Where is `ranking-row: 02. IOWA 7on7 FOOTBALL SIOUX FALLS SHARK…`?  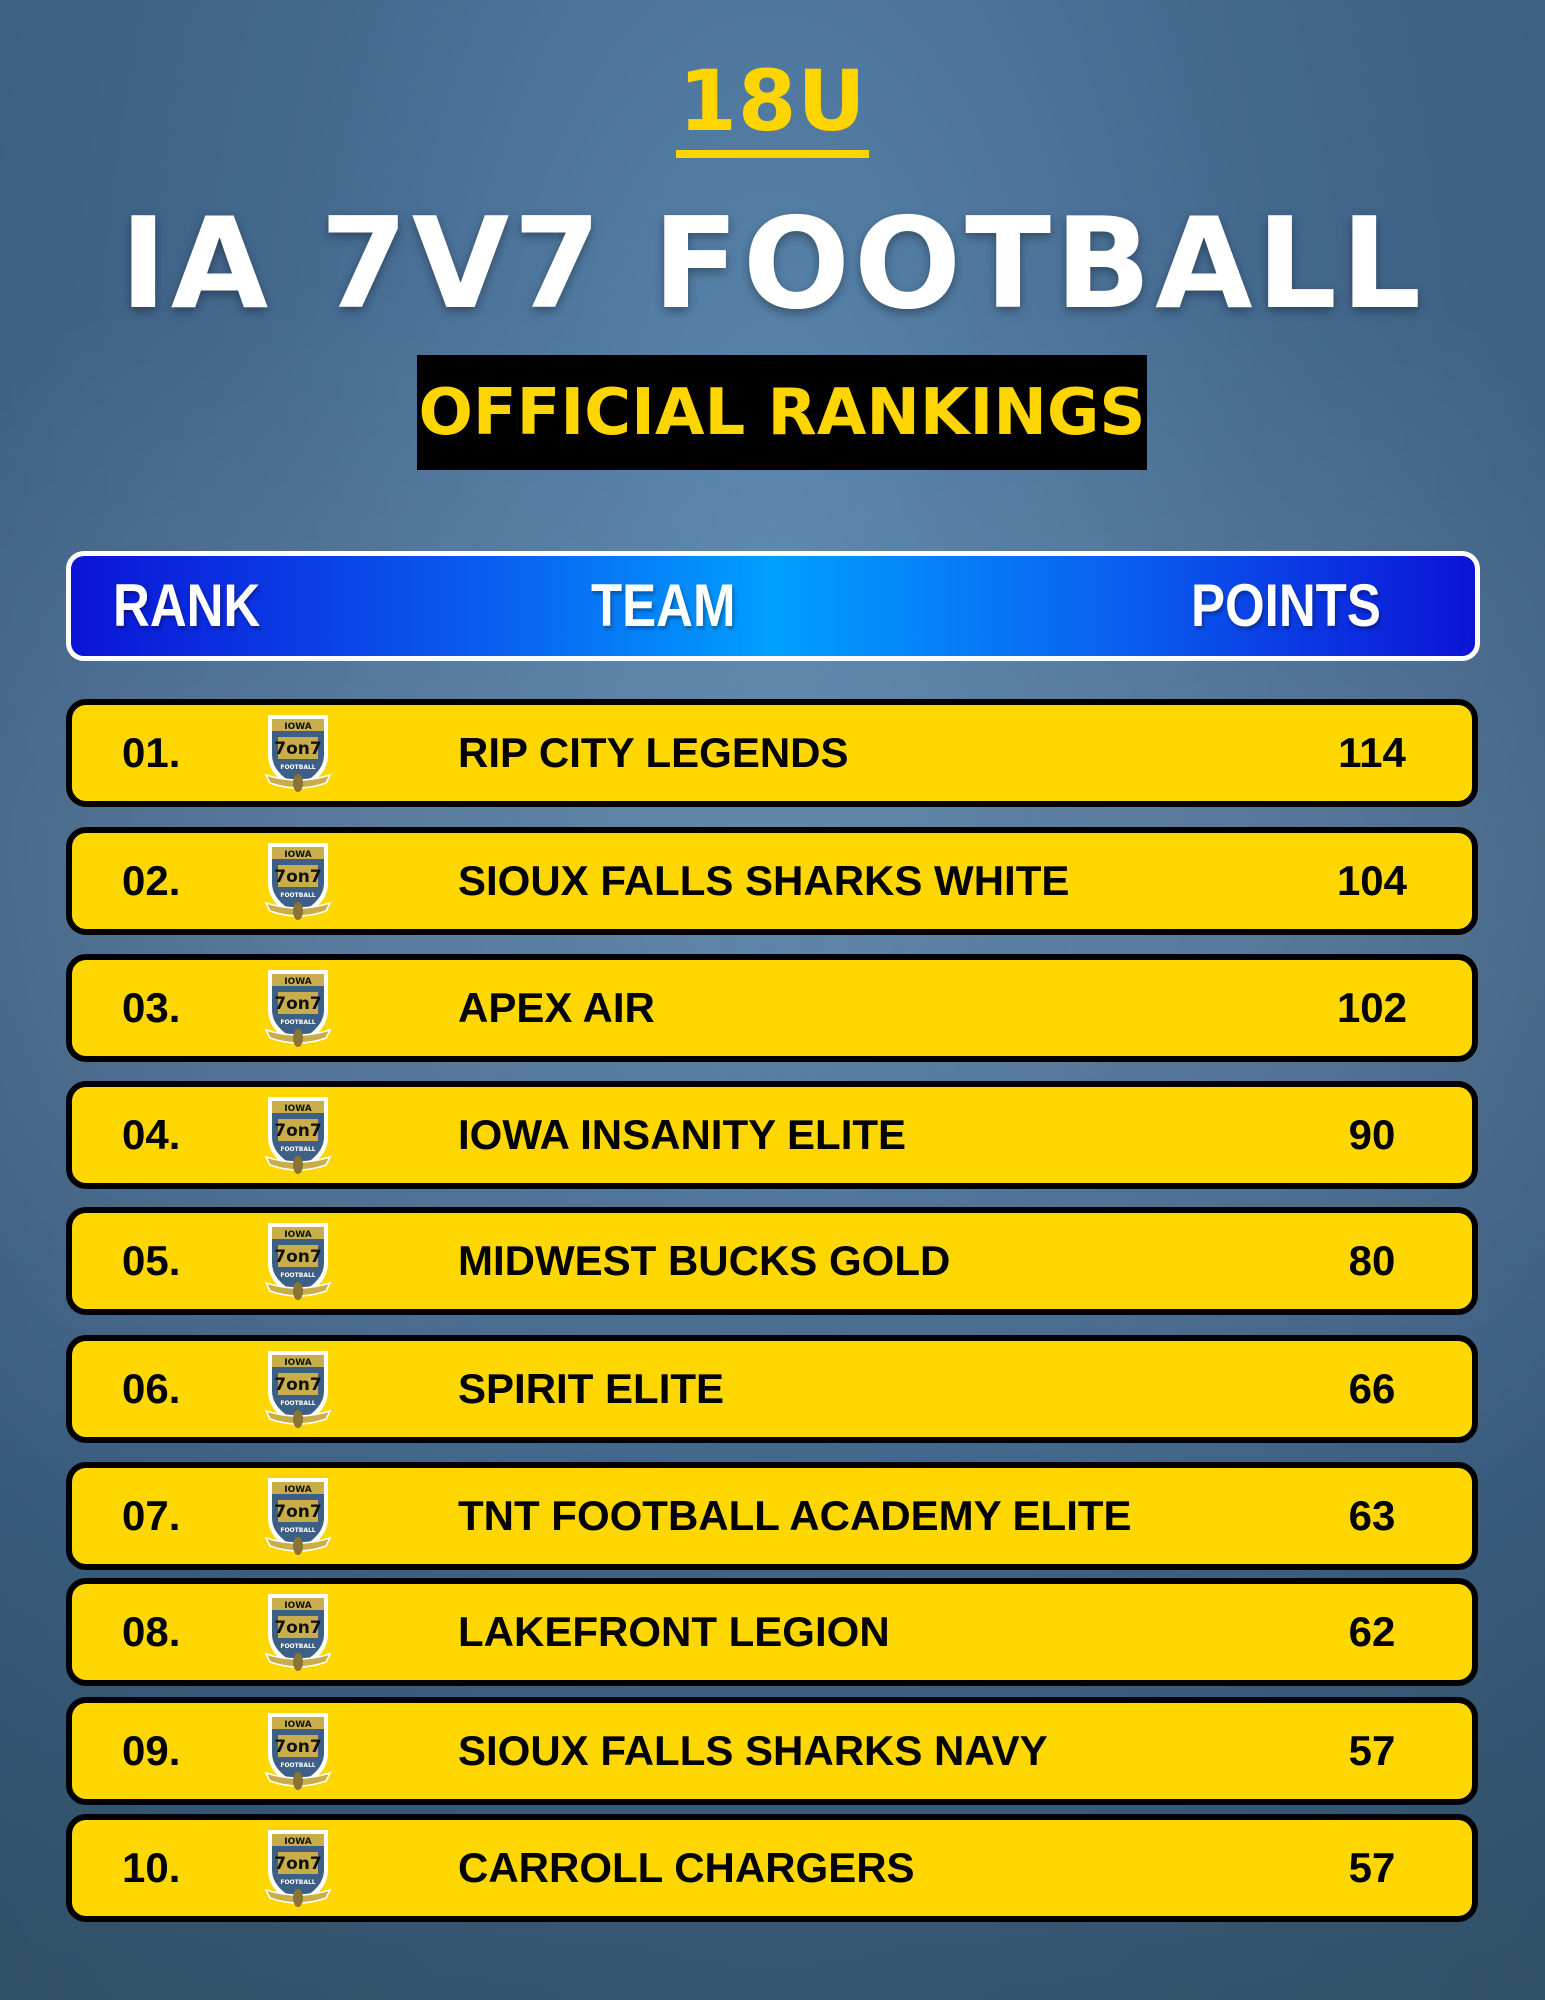
ranking-row: 02. IOWA 7on7 FOOTBALL SIOUX FALLS SHARK… is located at coordinates (772, 881).